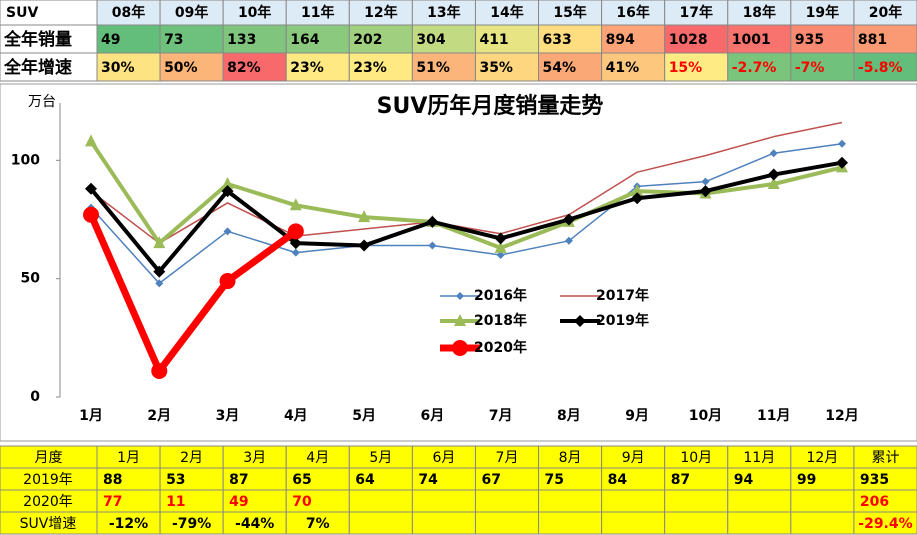  Describe the element at coordinates (42, 102) in the screenshot. I see `y-axis-label: 万台` at that location.